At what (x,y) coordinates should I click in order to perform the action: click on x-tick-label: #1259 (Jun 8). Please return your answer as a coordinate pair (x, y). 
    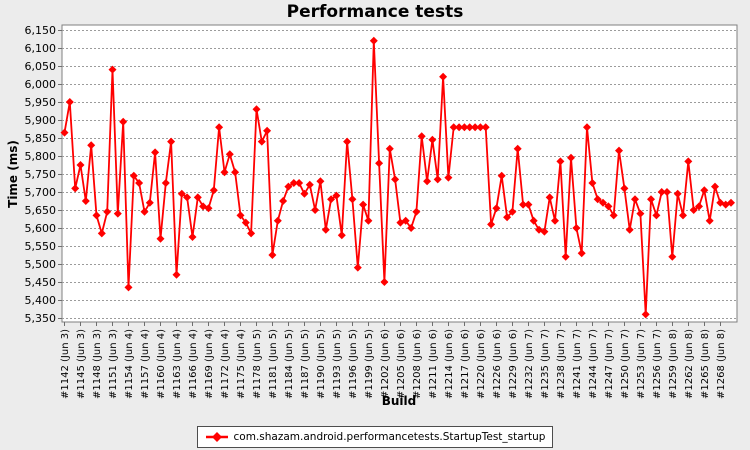
    Looking at the image, I should click on (673, 364).